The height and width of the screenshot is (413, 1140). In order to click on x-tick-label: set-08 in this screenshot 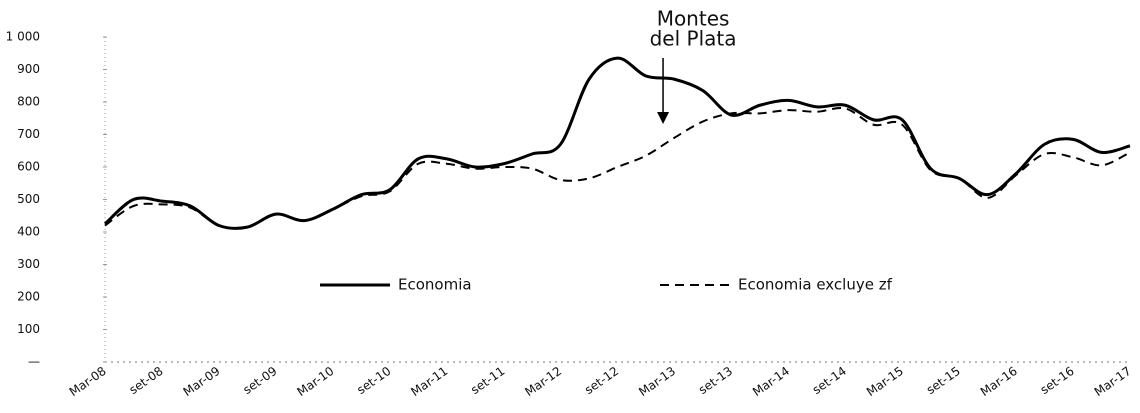, I will do `click(146, 380)`.